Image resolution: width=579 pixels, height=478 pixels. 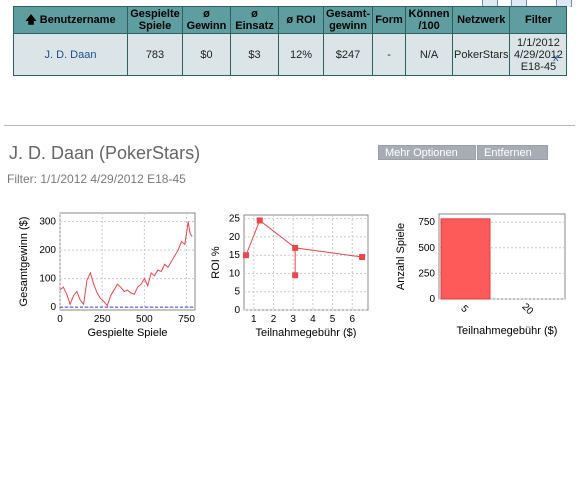 I want to click on y-tick-label: 250, so click(x=426, y=273).